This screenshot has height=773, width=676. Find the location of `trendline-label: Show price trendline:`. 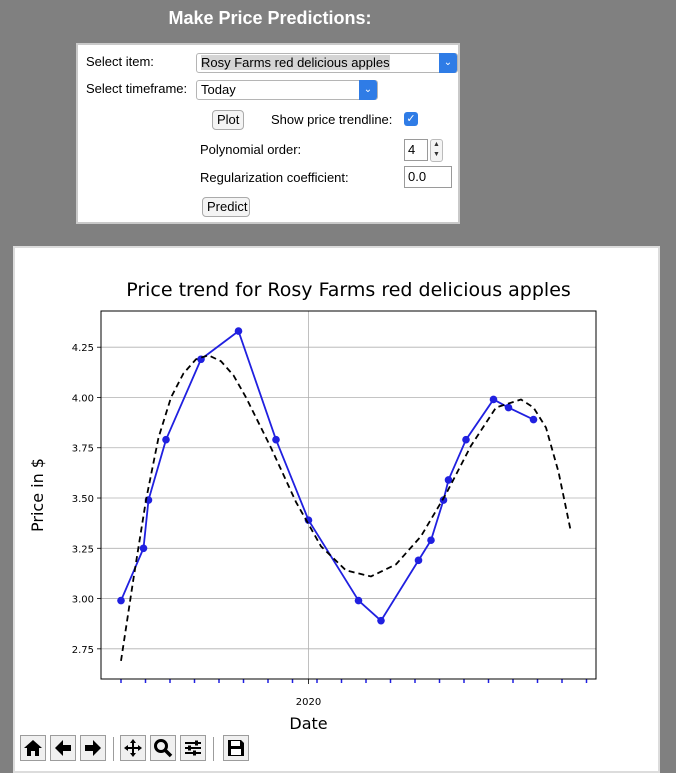

trendline-label: Show price trendline: is located at coordinates (332, 119).